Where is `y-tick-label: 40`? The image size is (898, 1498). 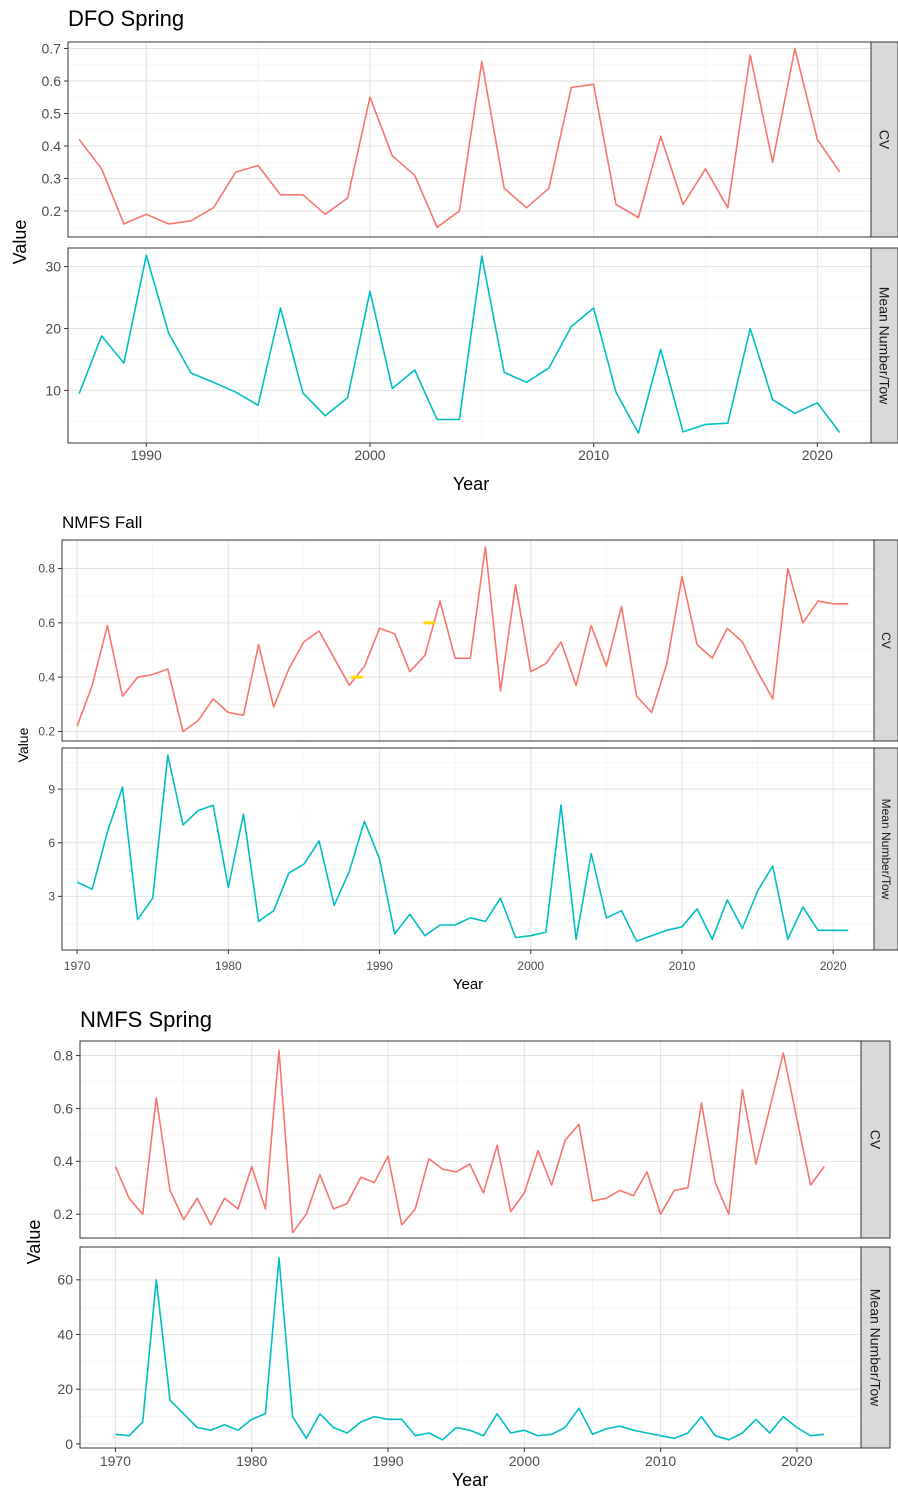
y-tick-label: 40 is located at coordinates (65, 1334).